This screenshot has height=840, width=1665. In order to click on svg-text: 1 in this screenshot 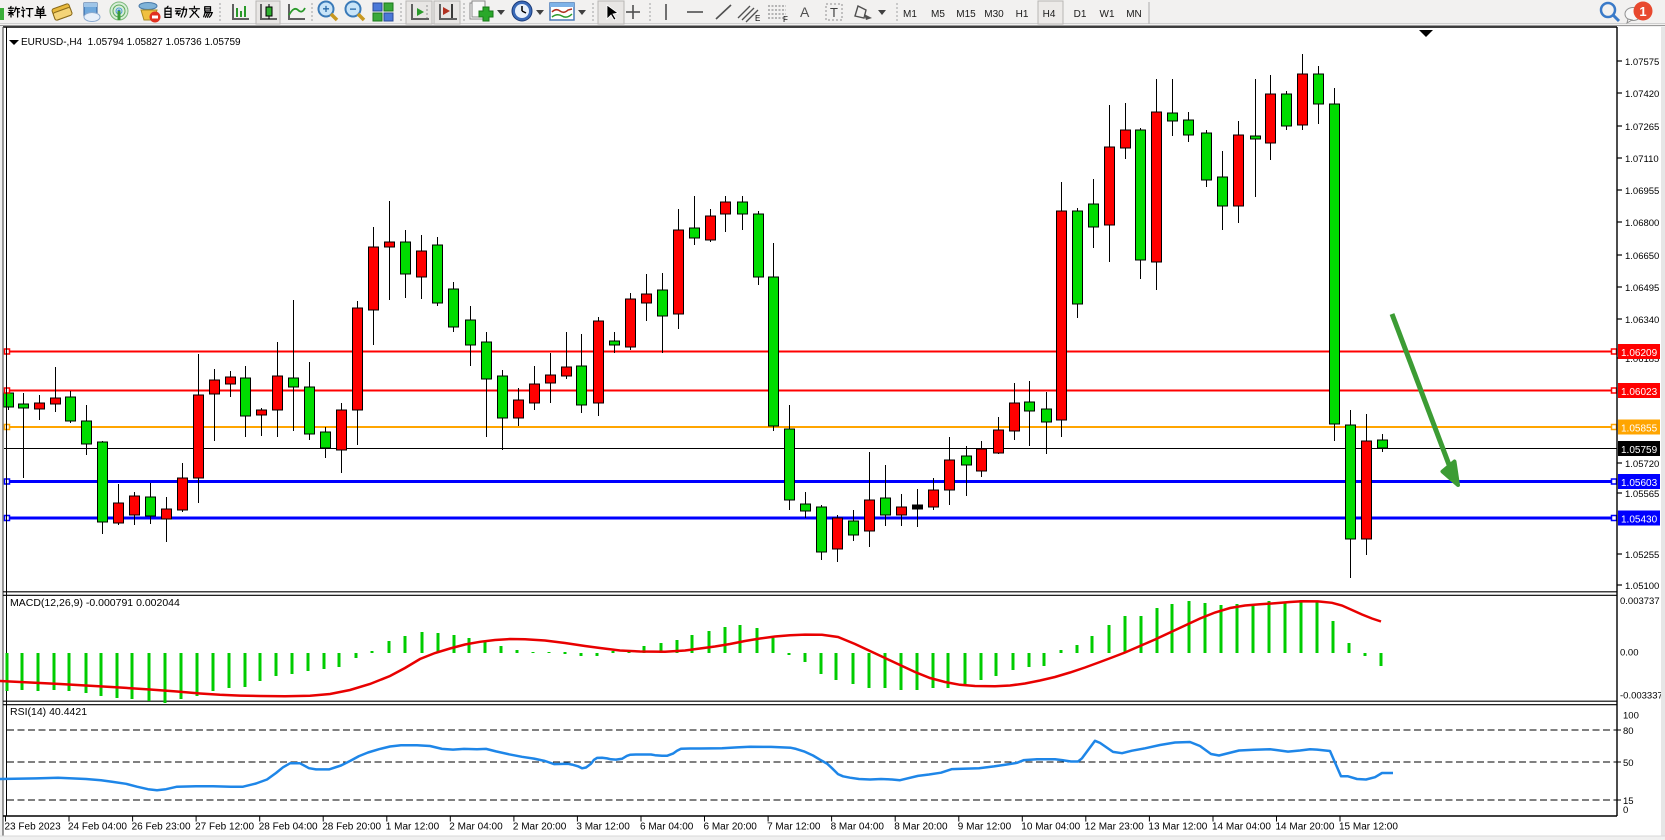, I will do `click(1642, 11)`.